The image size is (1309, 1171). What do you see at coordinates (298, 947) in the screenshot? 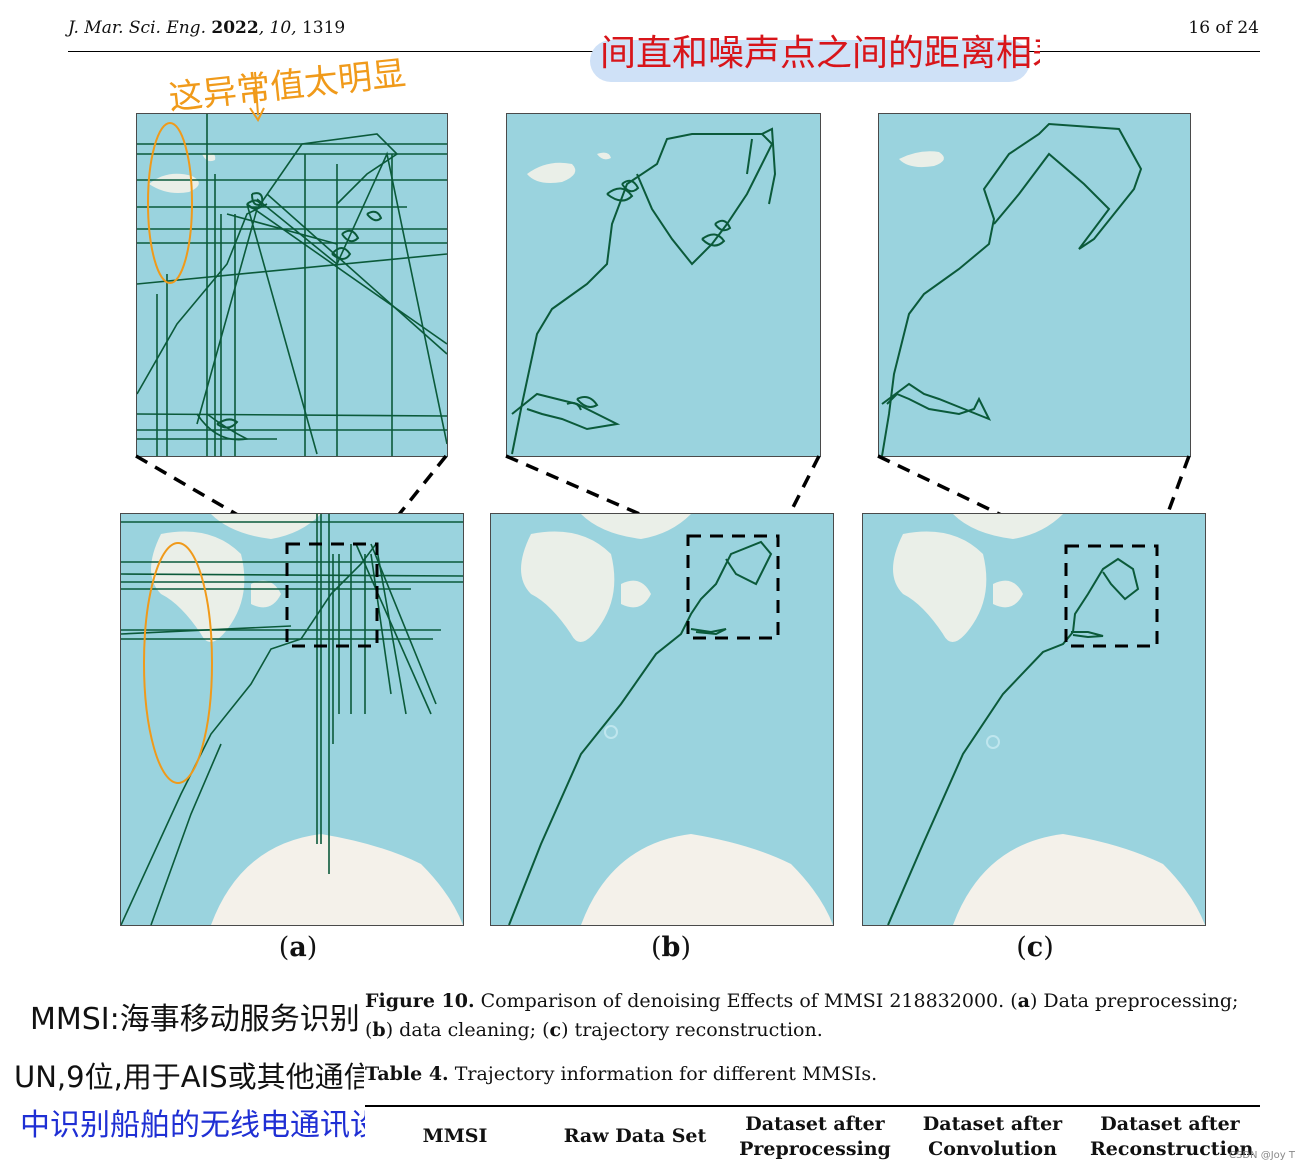
I see `sublabel-a: (a)` at bounding box center [298, 947].